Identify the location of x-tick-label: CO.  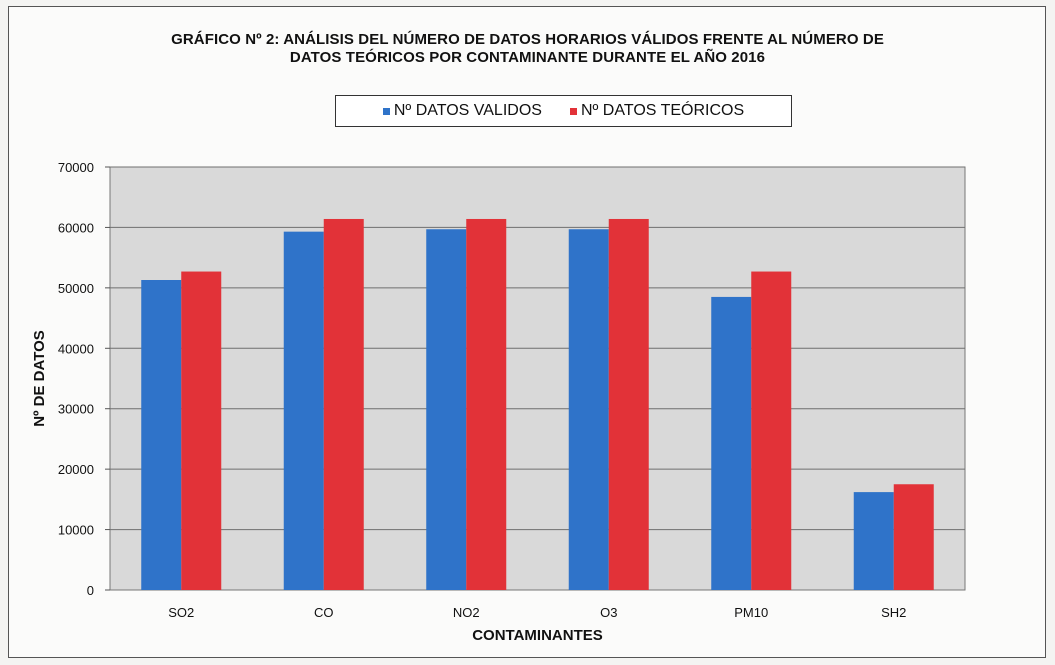
(324, 612).